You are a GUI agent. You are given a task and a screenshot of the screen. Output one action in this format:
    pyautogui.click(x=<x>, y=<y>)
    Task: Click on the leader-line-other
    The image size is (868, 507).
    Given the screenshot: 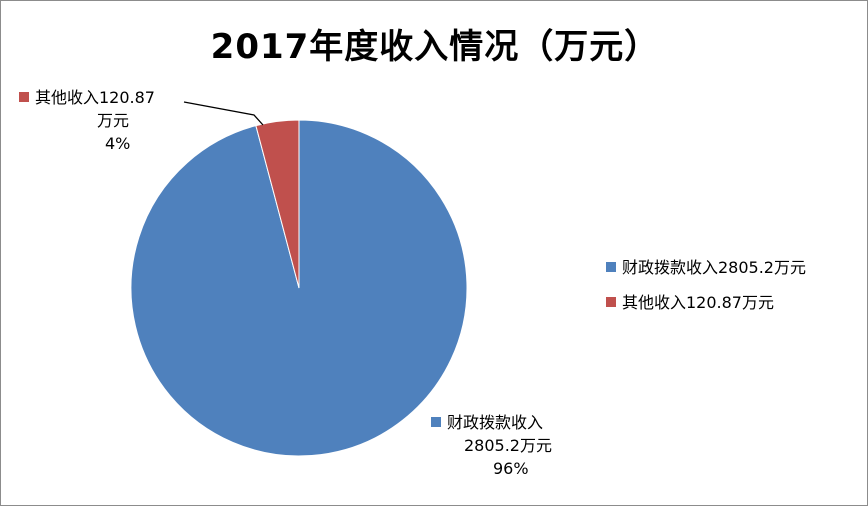 What is the action you would take?
    pyautogui.click(x=223, y=113)
    